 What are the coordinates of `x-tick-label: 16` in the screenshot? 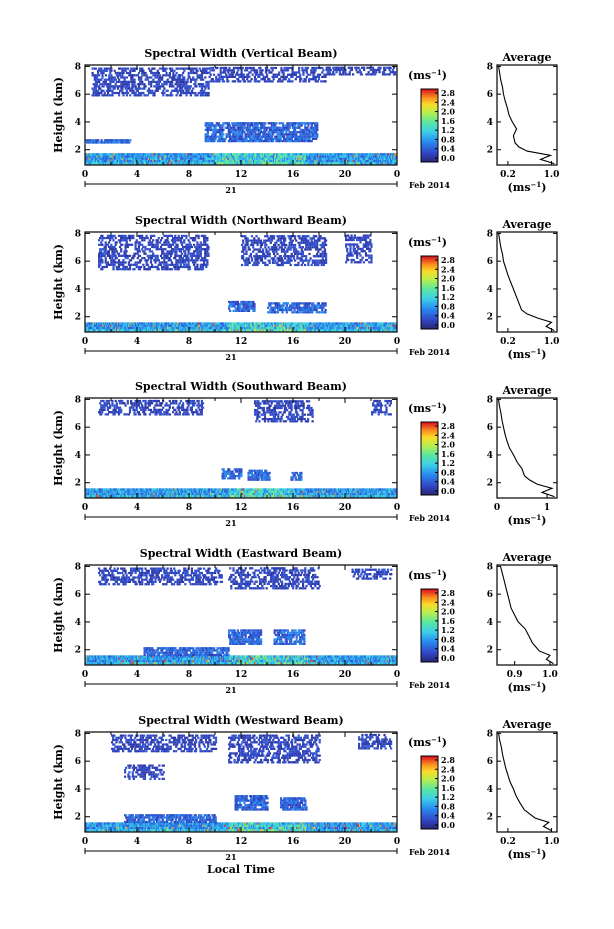 It's located at (293, 175).